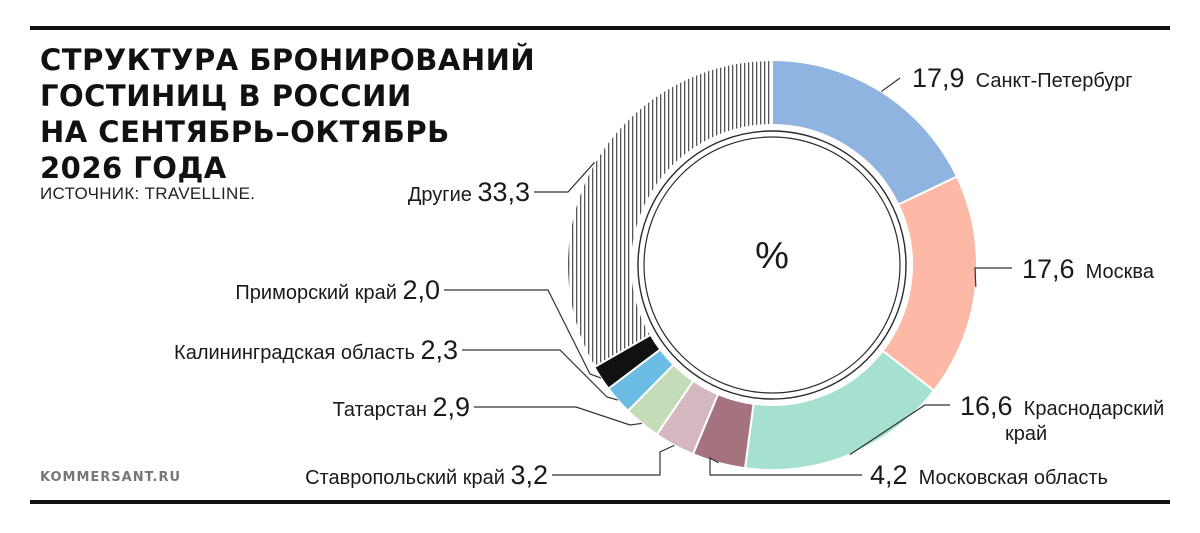 The height and width of the screenshot is (533, 1200). Describe the element at coordinates (421, 290) in the screenshot. I see `slice-value: 2,0` at that location.